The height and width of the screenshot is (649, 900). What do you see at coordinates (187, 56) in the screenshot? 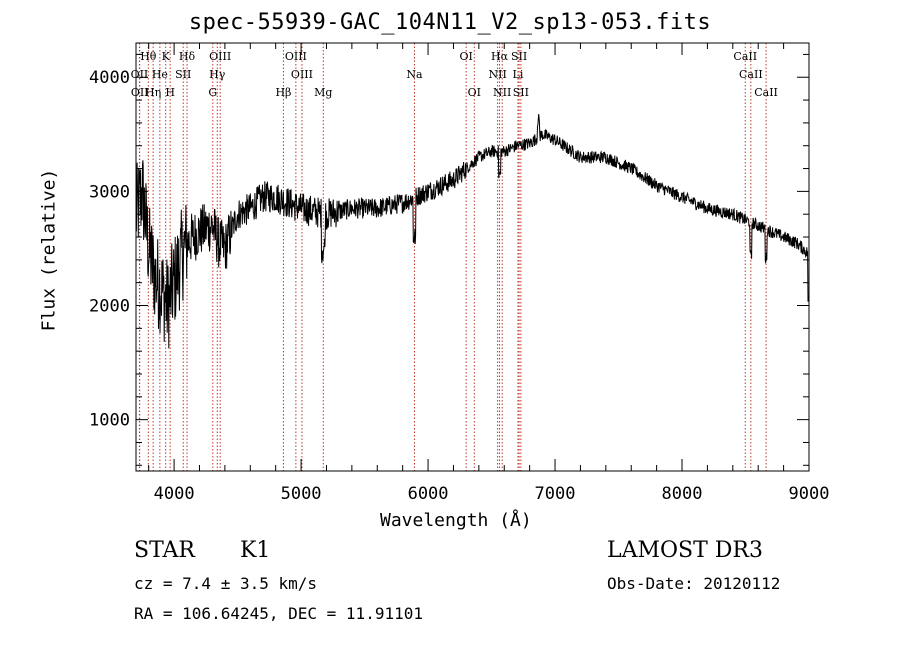
I see `line-marker-label: Hδ` at bounding box center [187, 56].